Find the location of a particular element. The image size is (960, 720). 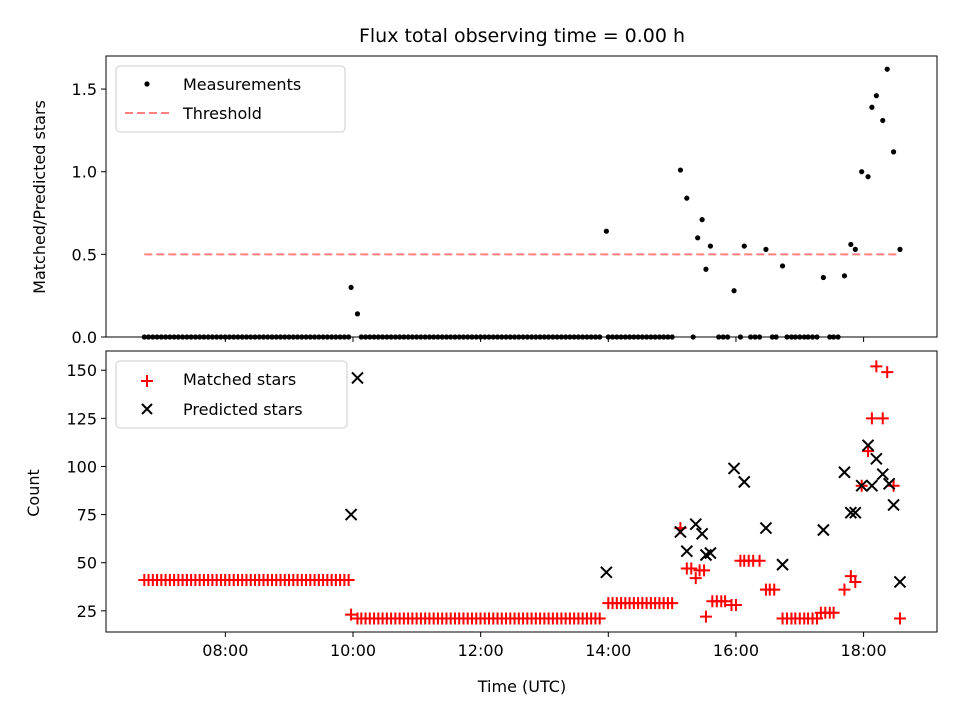

legend-predicted-label: Predicted stars is located at coordinates (243, 409).